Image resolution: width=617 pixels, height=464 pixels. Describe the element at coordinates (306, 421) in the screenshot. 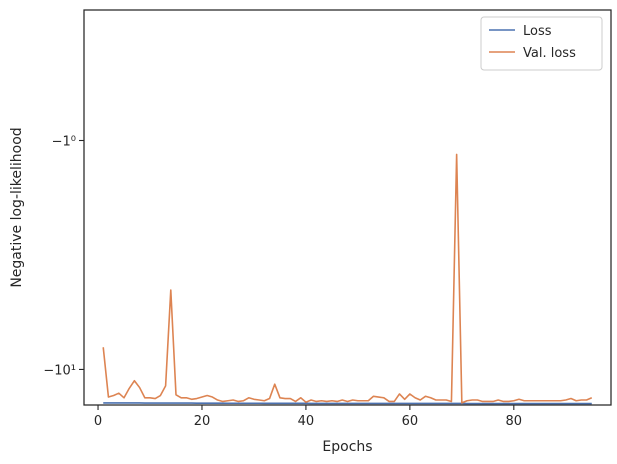

I see `x-tick-label: 40` at that location.